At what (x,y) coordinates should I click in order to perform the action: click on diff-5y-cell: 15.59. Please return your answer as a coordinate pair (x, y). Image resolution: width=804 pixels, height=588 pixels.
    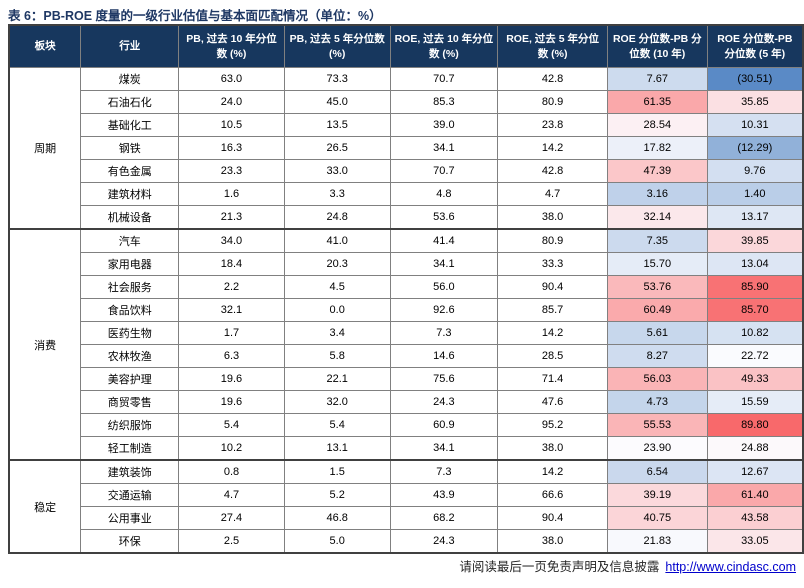
    Looking at the image, I should click on (755, 402).